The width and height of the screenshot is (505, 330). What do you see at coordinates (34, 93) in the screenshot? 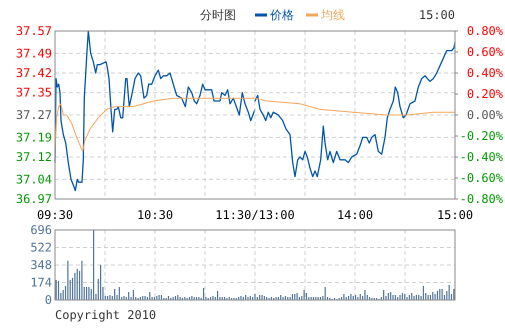
I see `y-tick-label: 37.35` at bounding box center [34, 93].